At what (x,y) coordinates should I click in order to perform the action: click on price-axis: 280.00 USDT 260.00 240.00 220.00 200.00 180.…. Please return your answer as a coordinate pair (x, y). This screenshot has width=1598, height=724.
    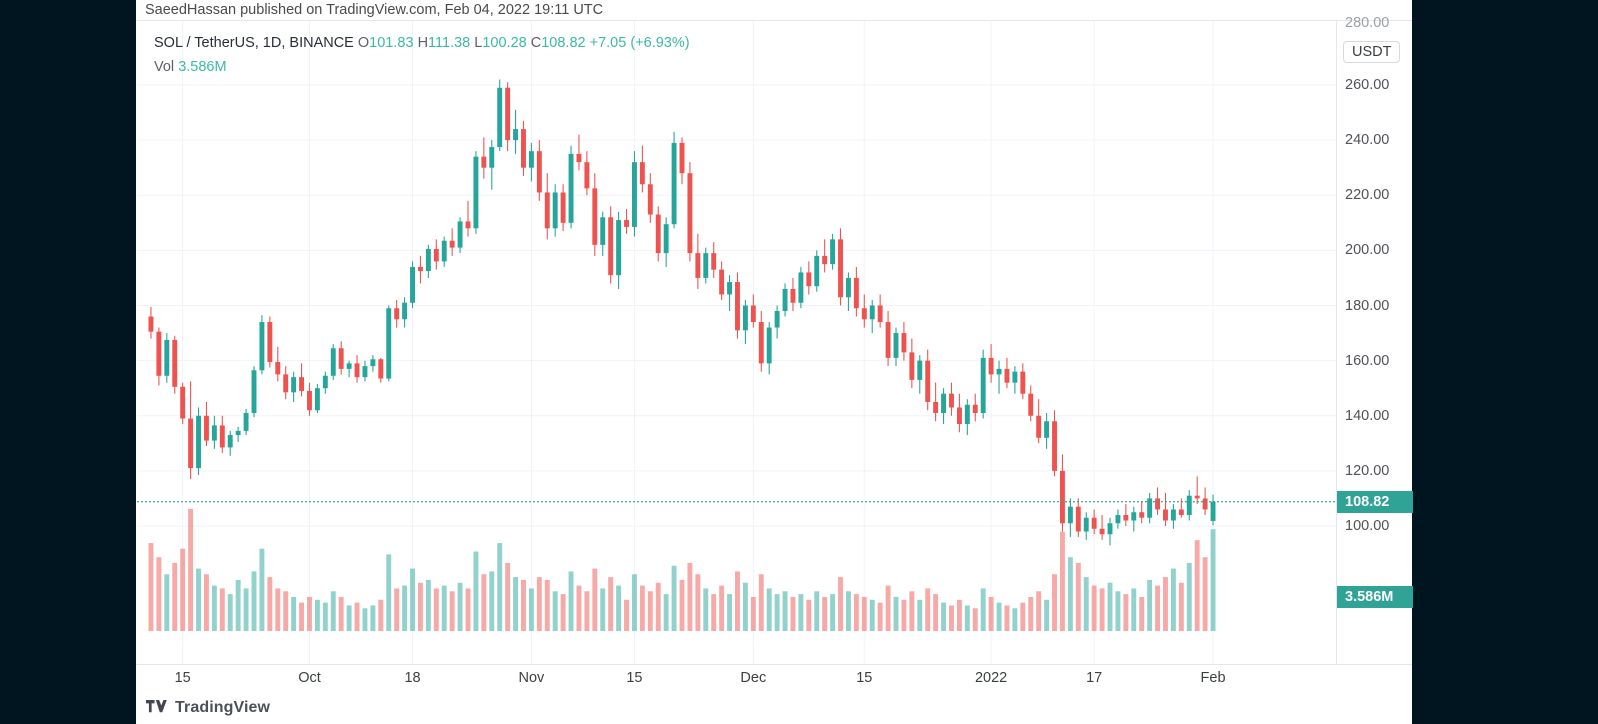
    Looking at the image, I should click on (1374, 339).